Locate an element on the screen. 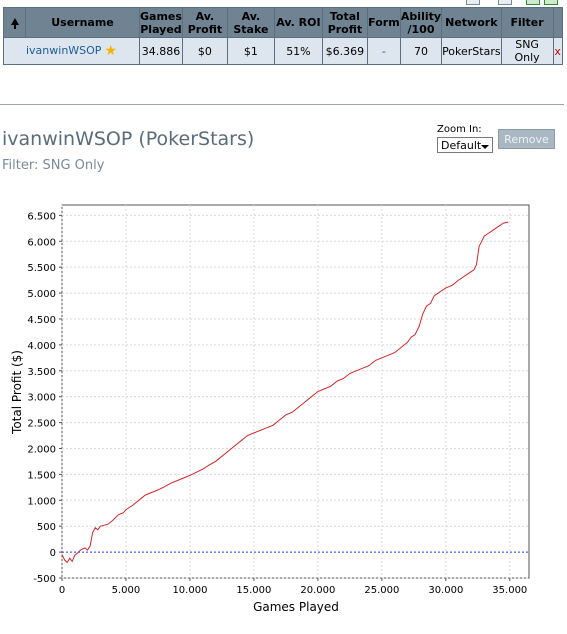  y-tick-label: 5.500 is located at coordinates (41, 268).